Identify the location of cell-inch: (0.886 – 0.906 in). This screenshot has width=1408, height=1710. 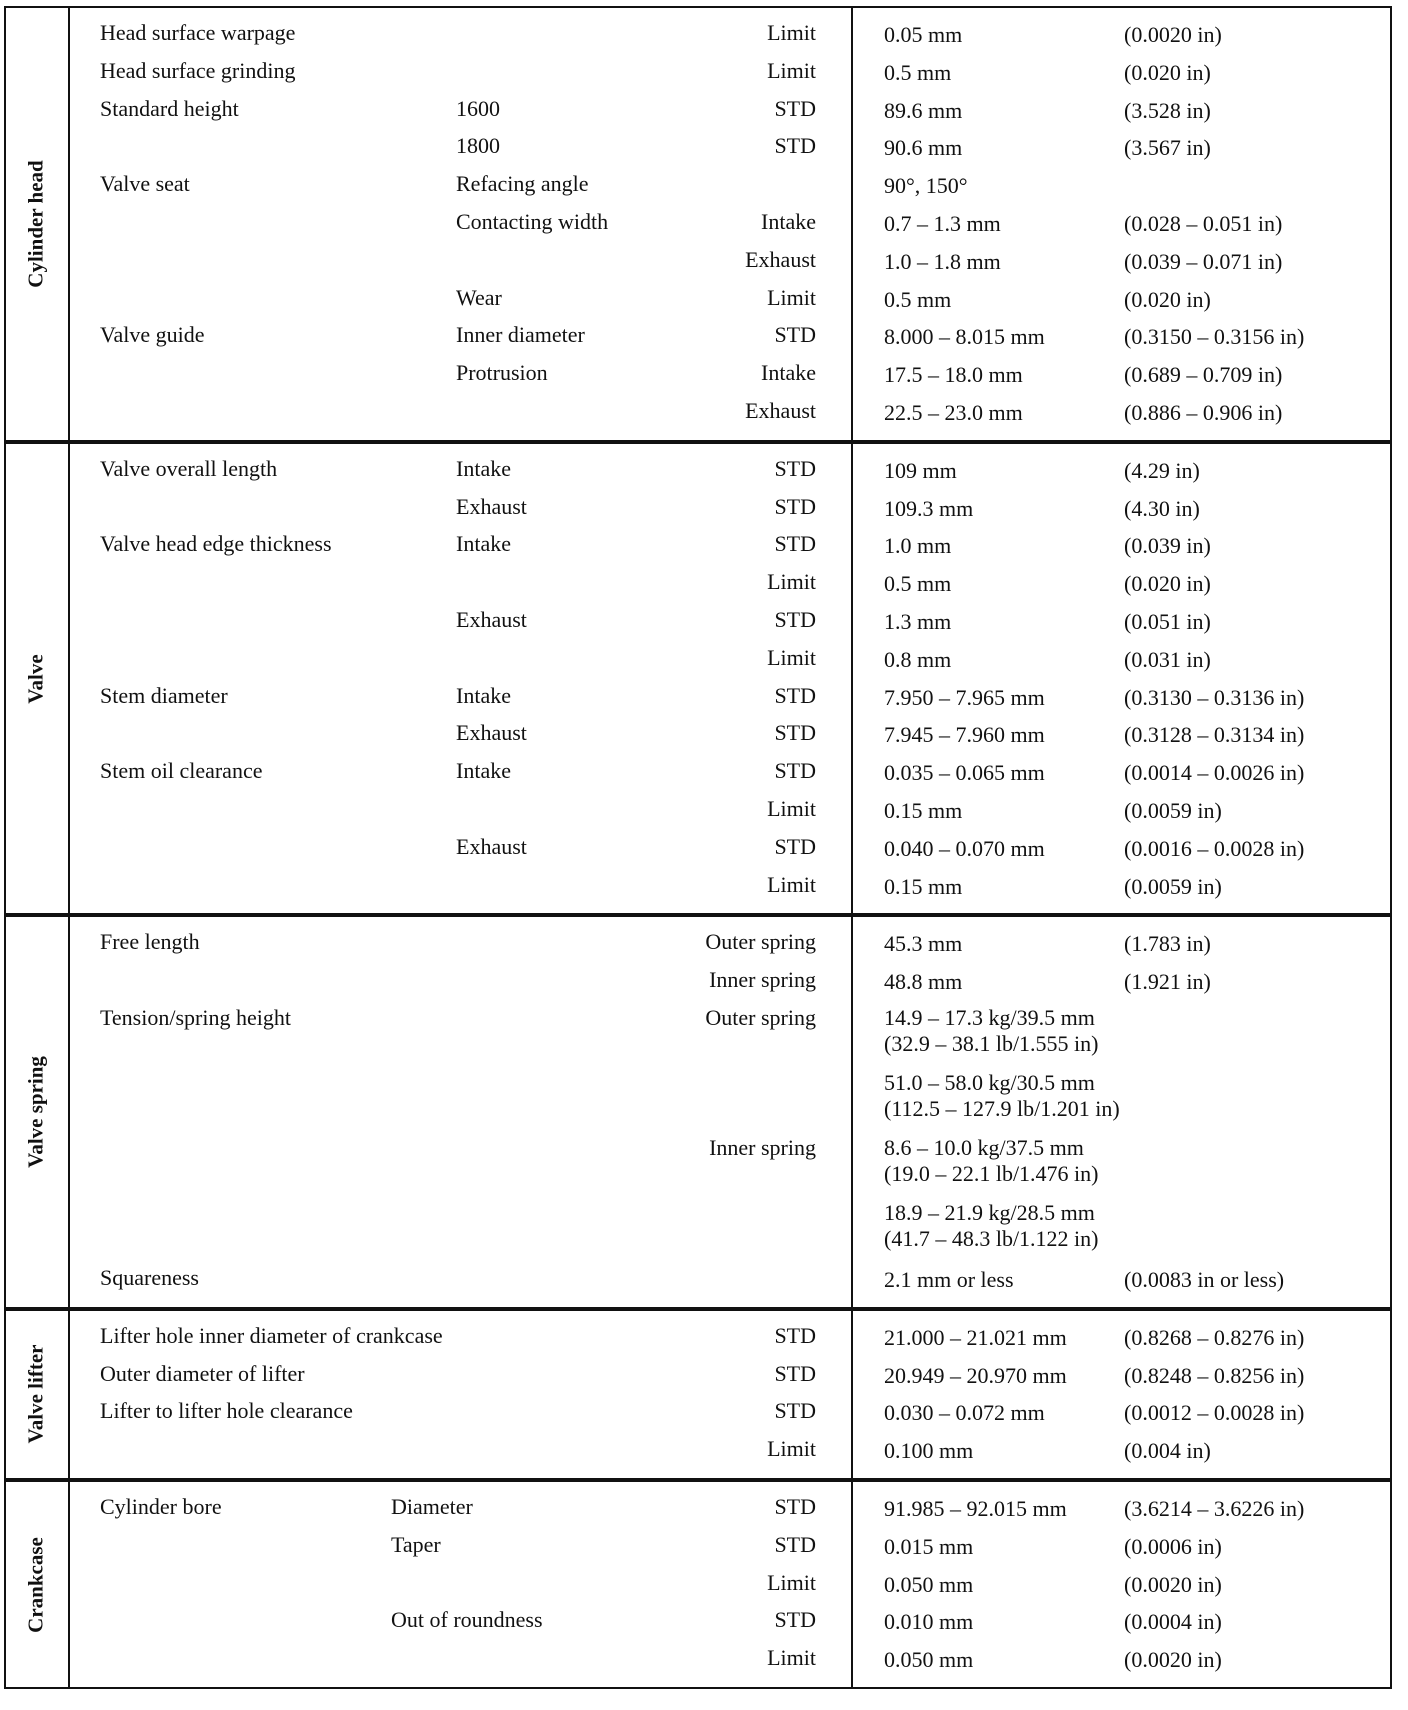
(1203, 412).